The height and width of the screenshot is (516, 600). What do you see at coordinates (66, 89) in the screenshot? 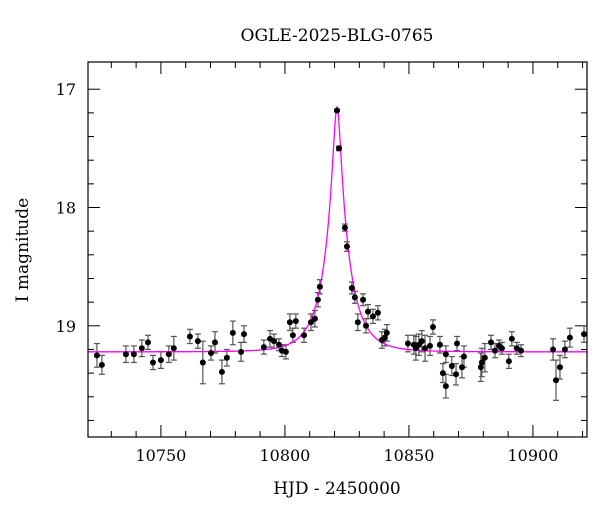
I see `y-tick-label: 17` at bounding box center [66, 89].